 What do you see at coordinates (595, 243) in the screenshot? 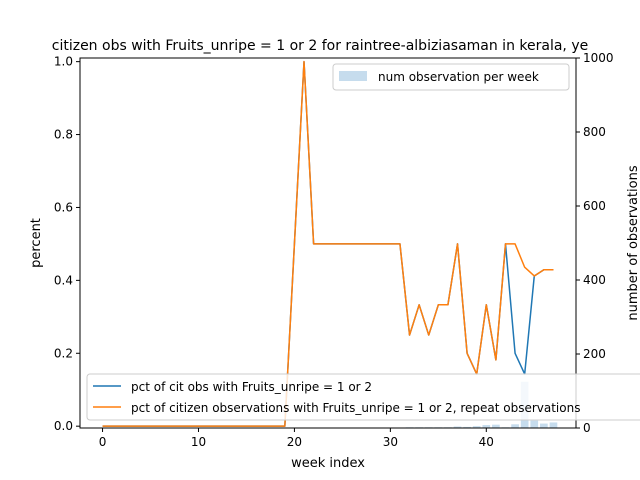
I see `y-axis-right: 0 200 400 600 800 1000` at bounding box center [595, 243].